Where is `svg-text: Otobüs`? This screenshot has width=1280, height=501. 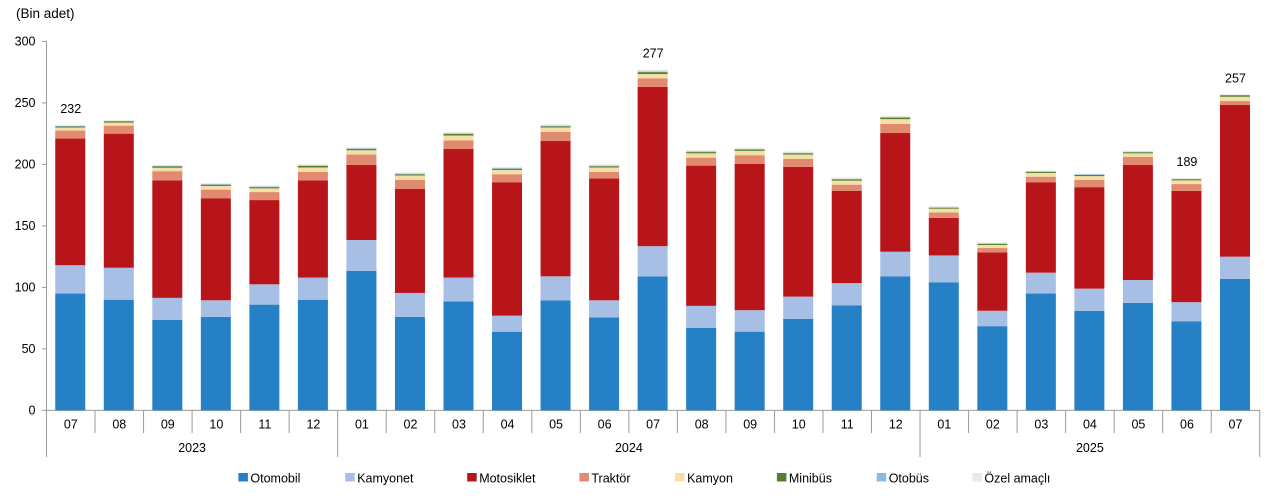
svg-text: Otobüs is located at coordinates (909, 478).